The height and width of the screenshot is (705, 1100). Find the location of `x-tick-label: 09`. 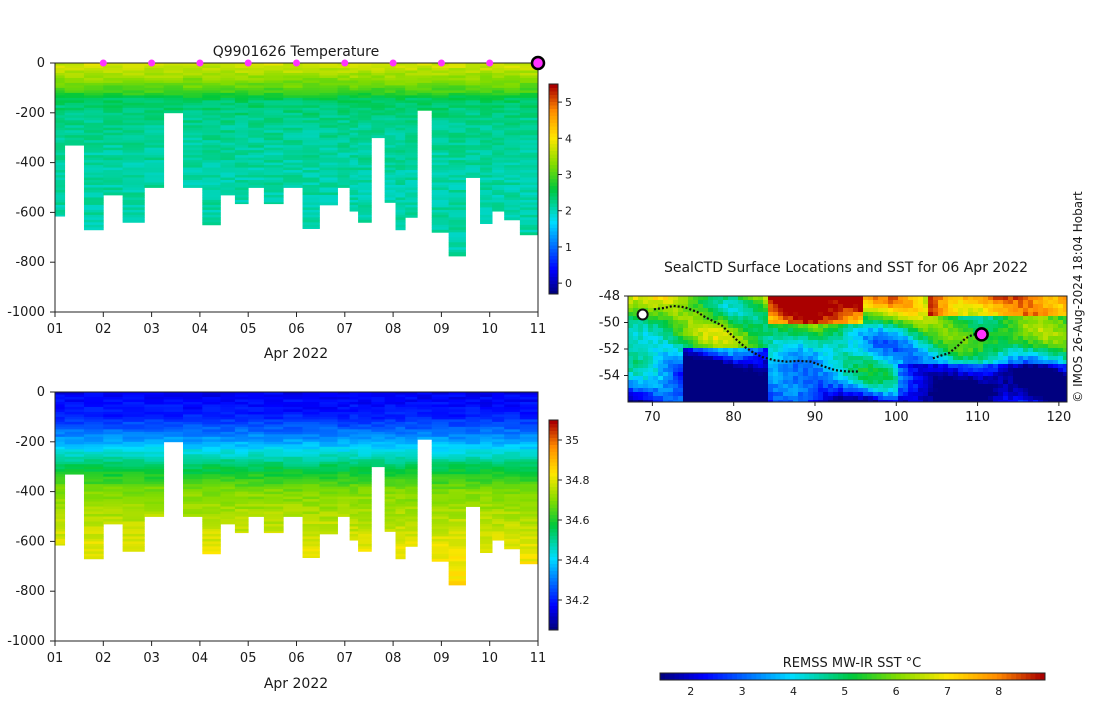

x-tick-label: 09 is located at coordinates (441, 329).